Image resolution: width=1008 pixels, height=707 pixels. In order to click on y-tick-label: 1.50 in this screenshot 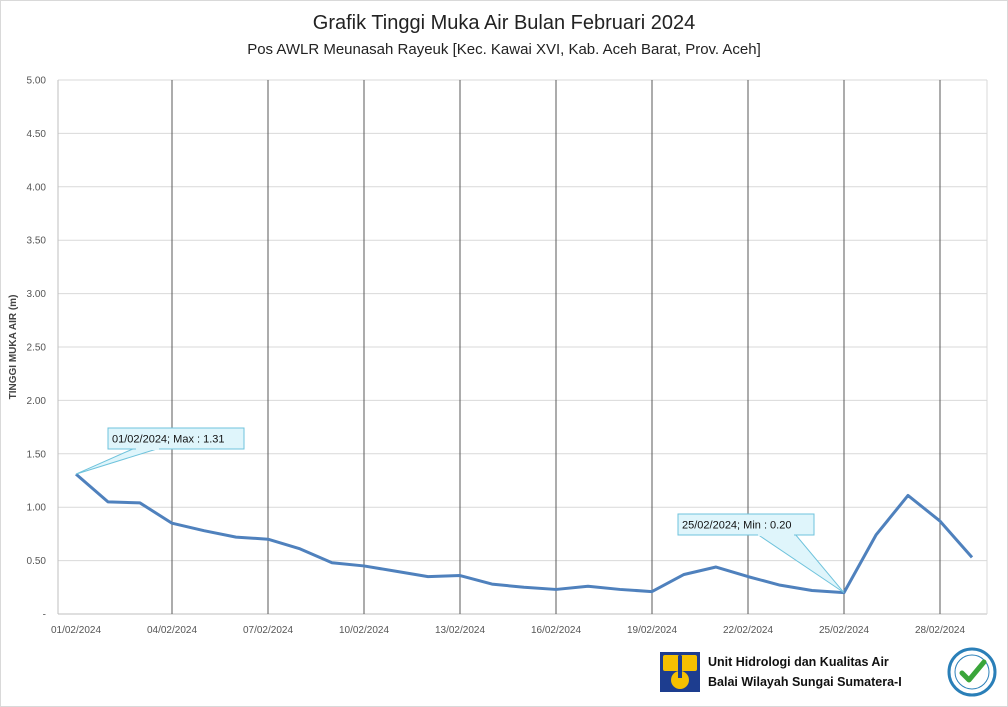, I will do `click(37, 454)`.